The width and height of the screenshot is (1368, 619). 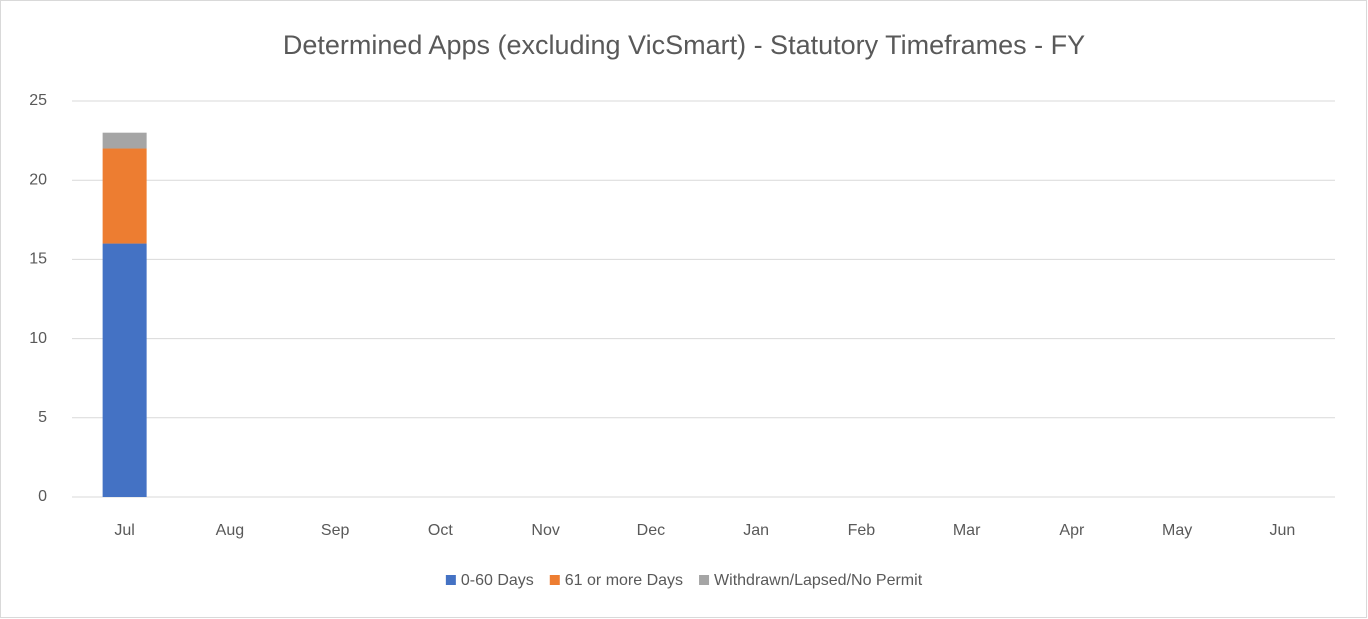 What do you see at coordinates (862, 530) in the screenshot?
I see `x-tick-label: Feb` at bounding box center [862, 530].